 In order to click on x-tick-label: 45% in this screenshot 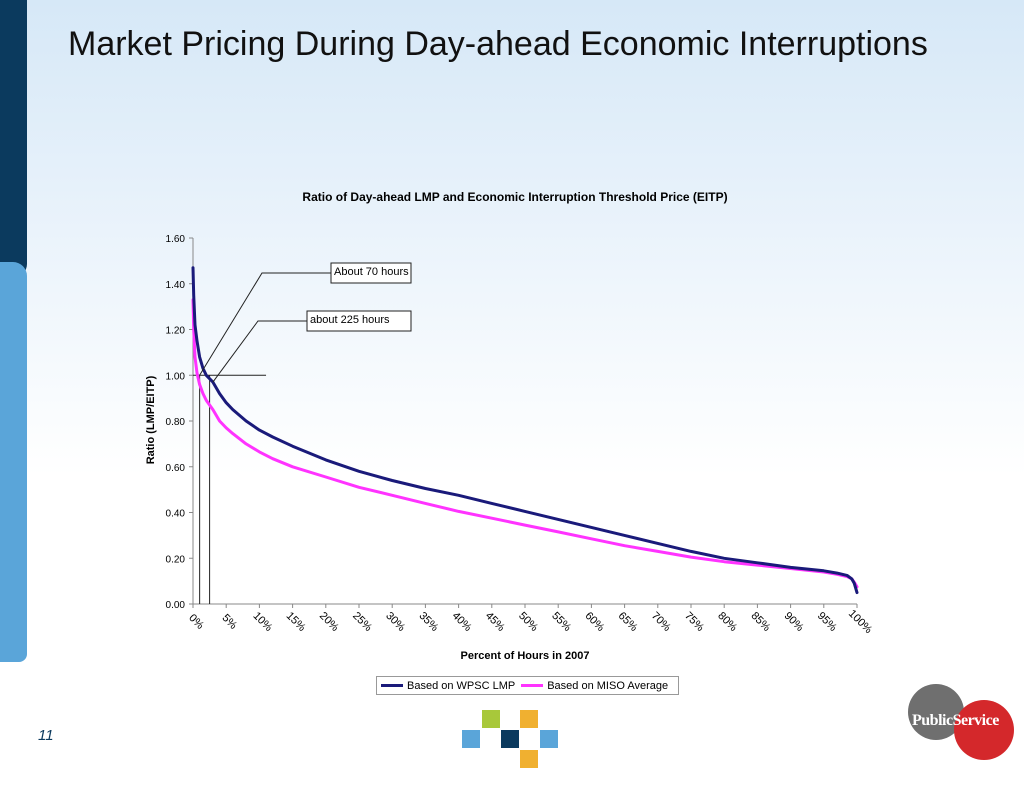, I will do `click(495, 622)`.